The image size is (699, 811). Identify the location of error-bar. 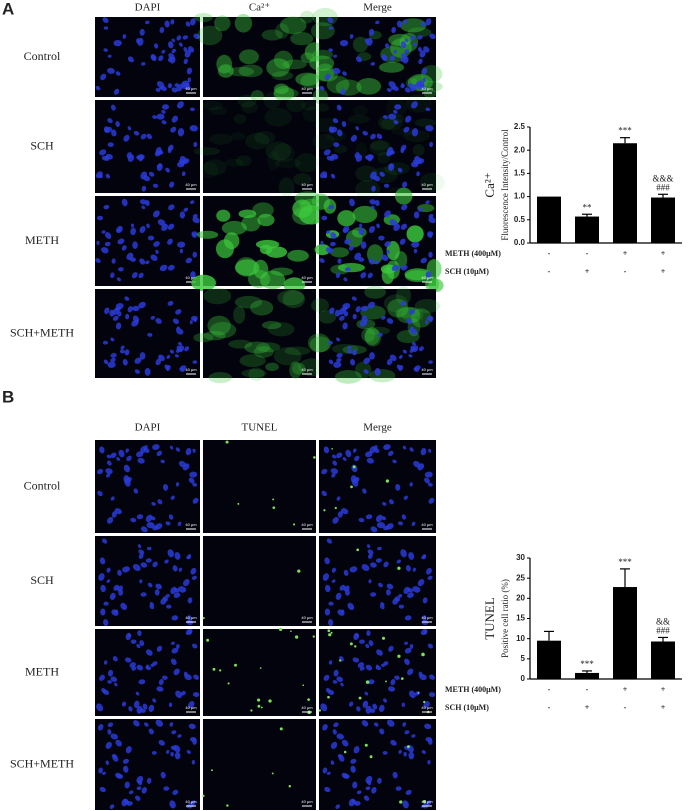
(587, 671).